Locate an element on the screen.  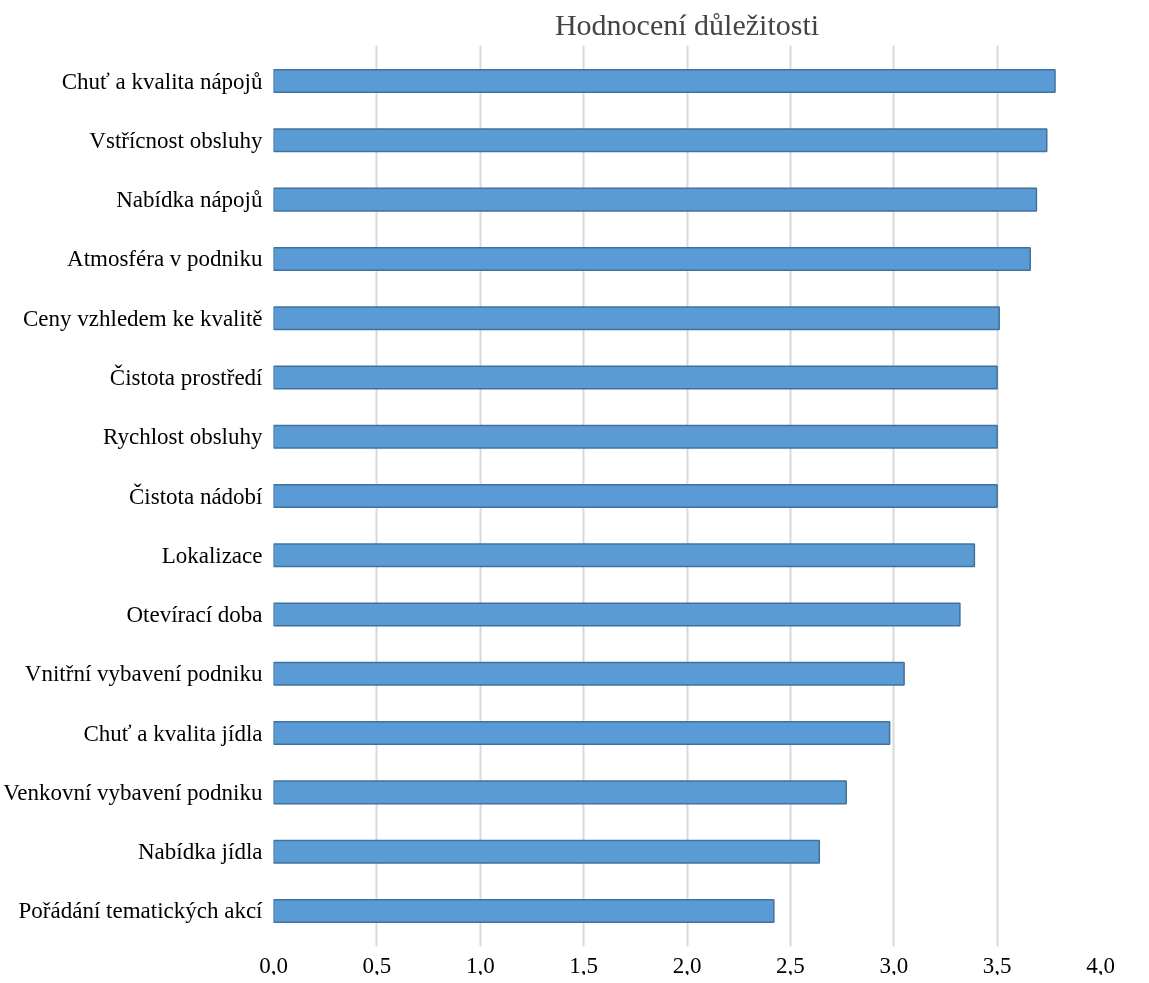
y-tick-label: Otevírací doba is located at coordinates (194, 615).